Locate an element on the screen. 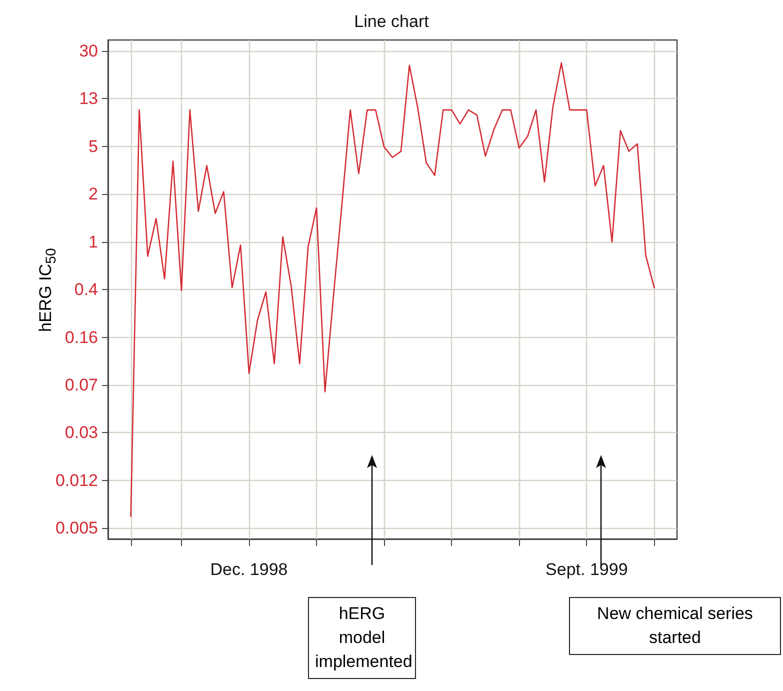  y-tick-label: 0.07 is located at coordinates (81, 384).